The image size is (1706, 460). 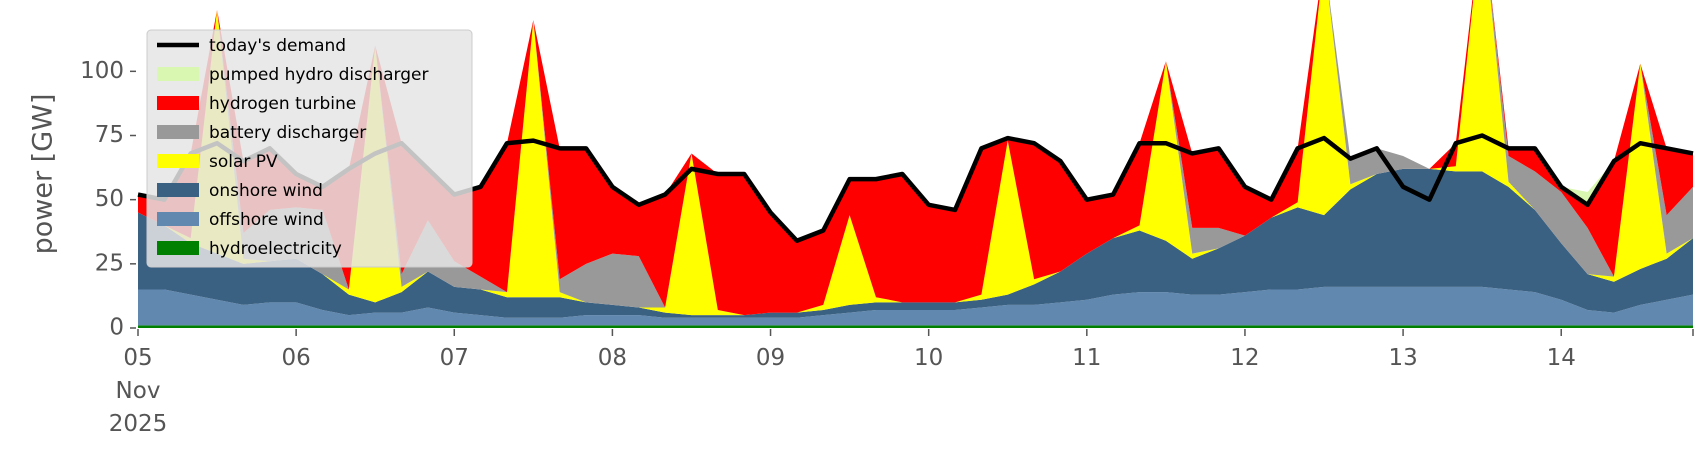 I want to click on x-tick-label: 11, so click(x=1086, y=358).